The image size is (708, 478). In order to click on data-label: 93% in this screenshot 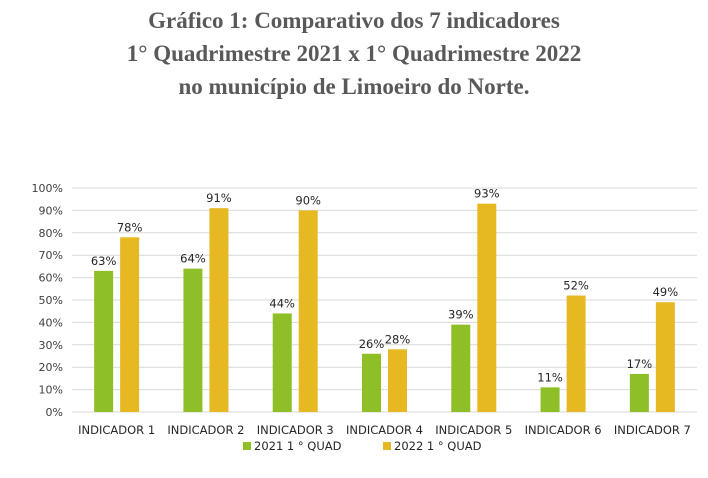, I will do `click(487, 194)`.